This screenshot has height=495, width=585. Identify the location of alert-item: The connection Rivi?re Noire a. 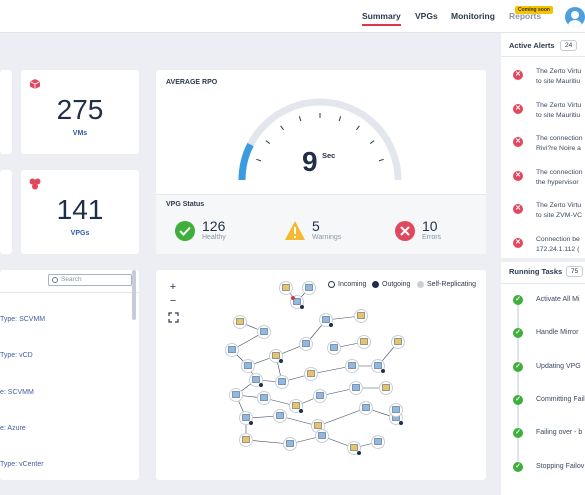
(559, 144).